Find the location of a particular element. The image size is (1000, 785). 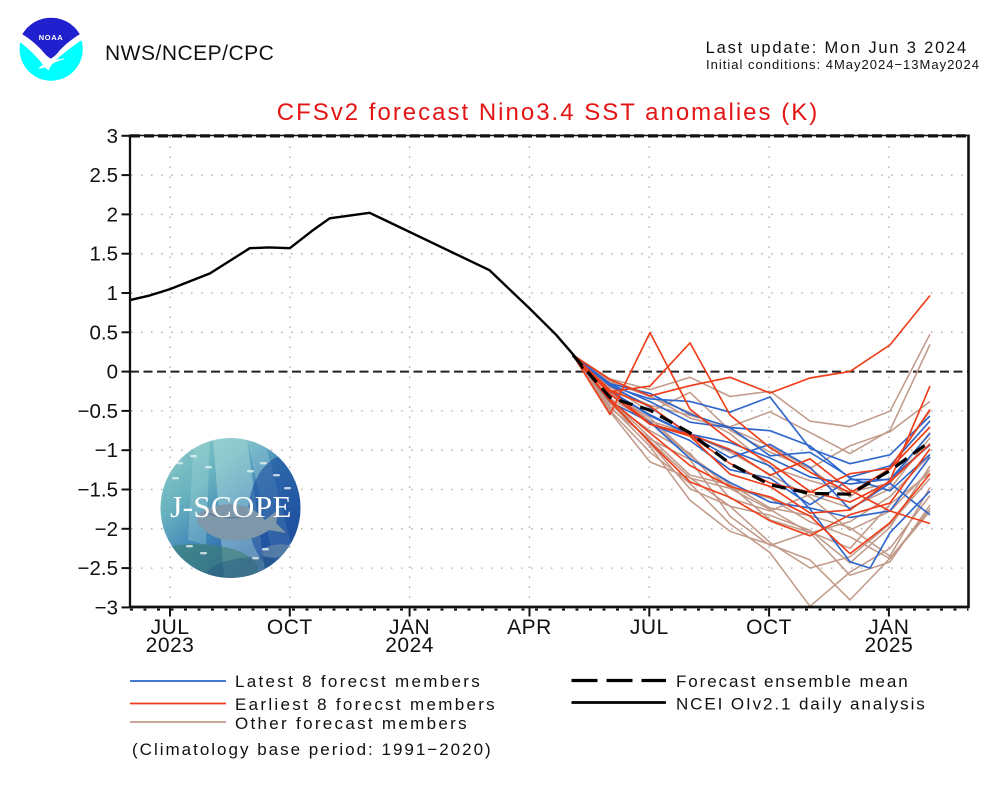

svg-text: −2.5 is located at coordinates (98, 568).